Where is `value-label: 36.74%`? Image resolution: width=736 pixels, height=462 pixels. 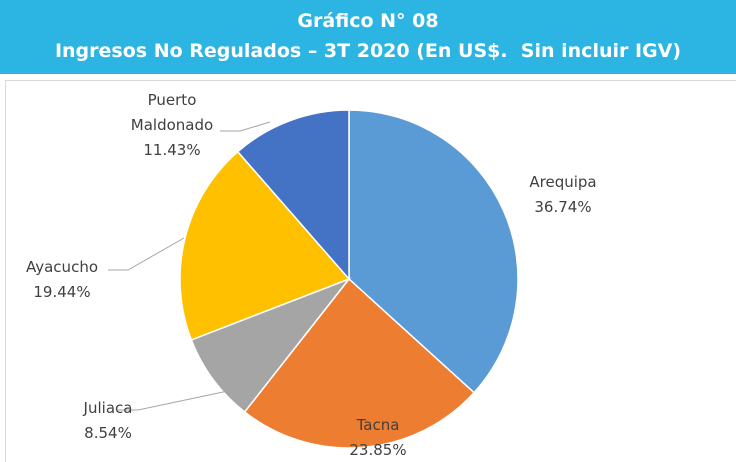 value-label: 36.74% is located at coordinates (563, 207).